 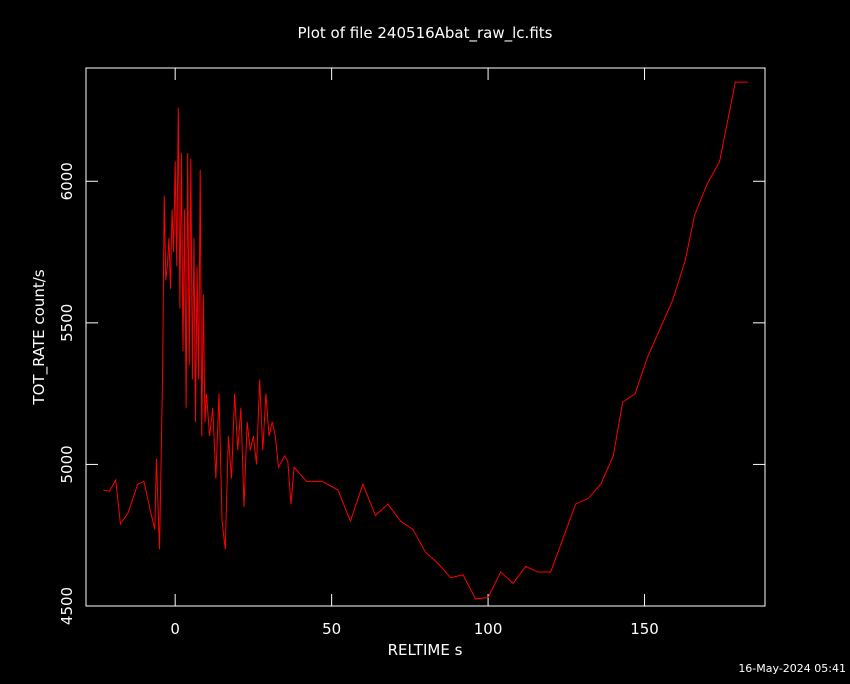 What do you see at coordinates (488, 629) in the screenshot?
I see `x-tick-label: 100` at bounding box center [488, 629].